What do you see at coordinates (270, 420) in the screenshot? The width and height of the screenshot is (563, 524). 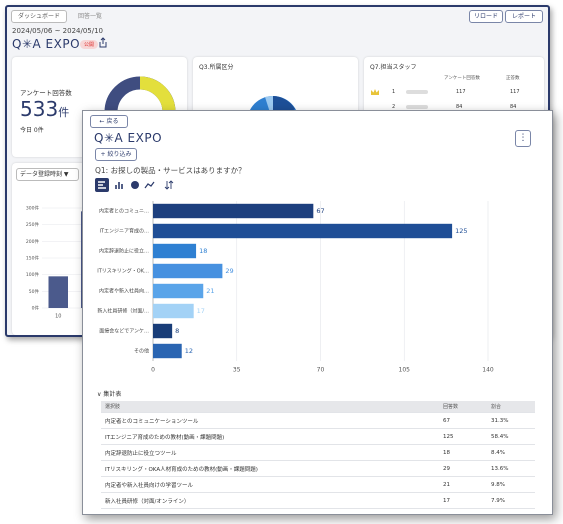 I see `table-cell: 内定者とのコミュニケーションツール` at bounding box center [270, 420].